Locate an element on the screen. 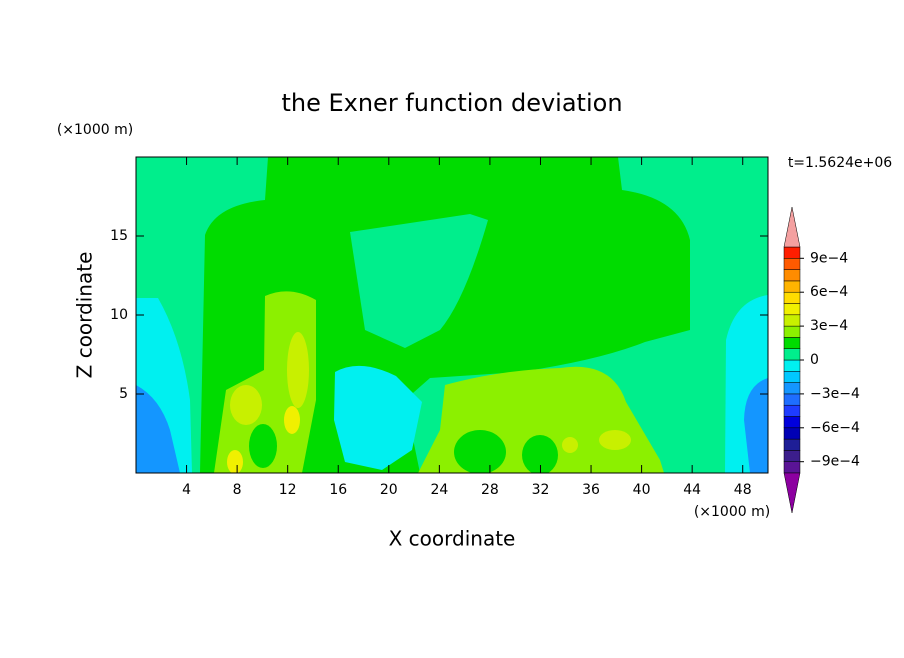 This screenshot has width=904, height=658. colorbar-tick-label: −3e−4 is located at coordinates (835, 394).